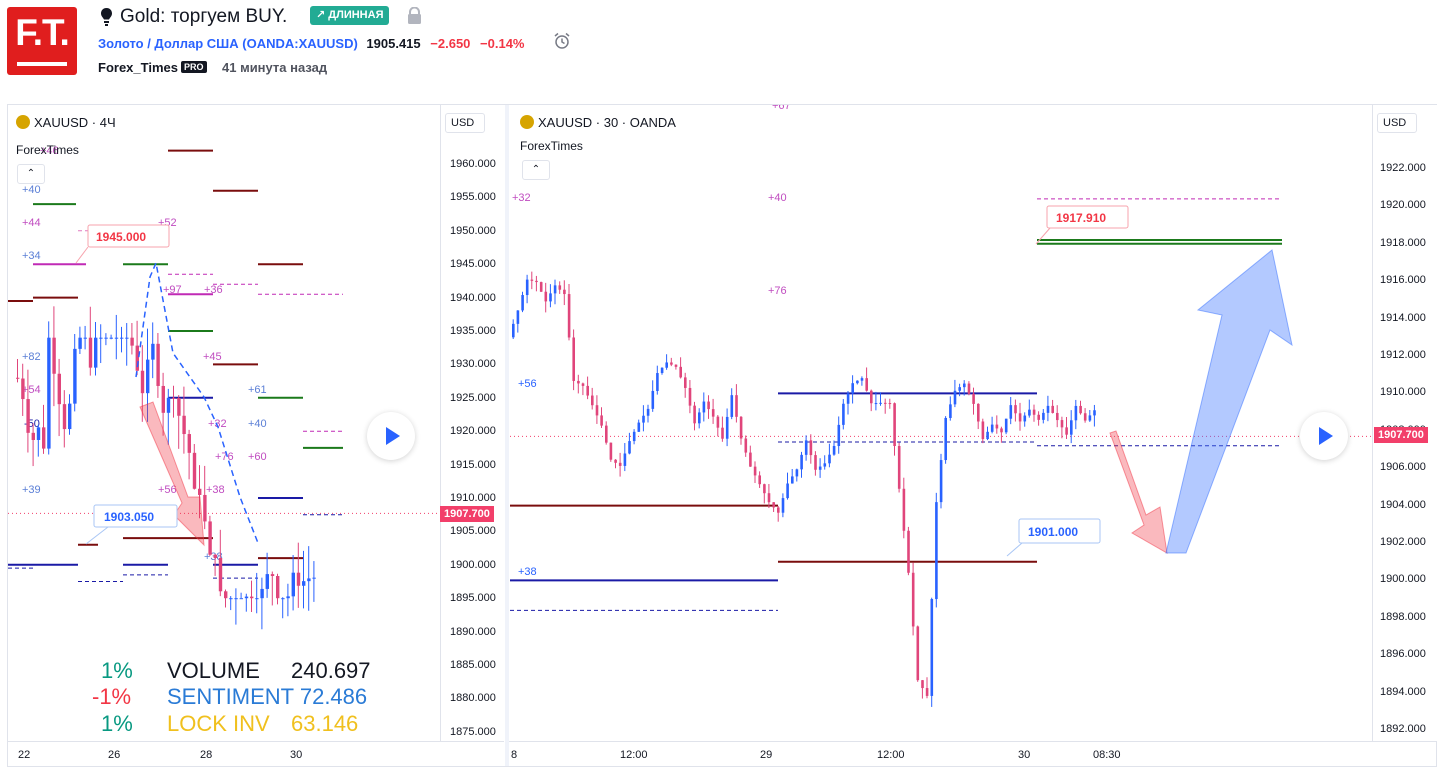  Describe the element at coordinates (350, 15) in the screenshot. I see `direction-badge: ↗ ДЛИННАЯ` at that location.